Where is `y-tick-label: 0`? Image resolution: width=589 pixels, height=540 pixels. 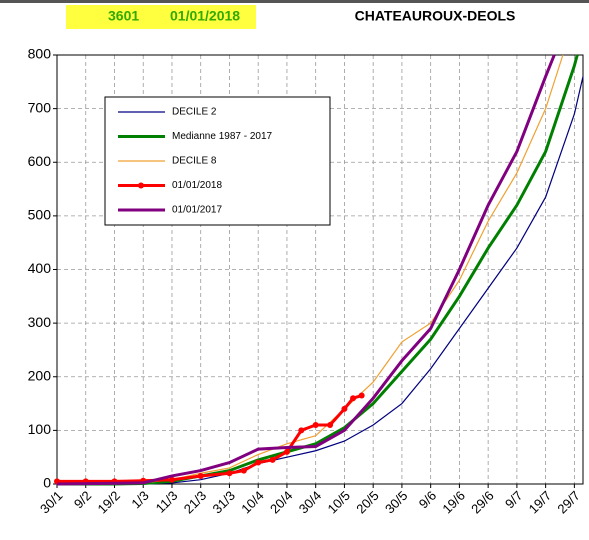 y-tick-label: 0 is located at coordinates (47, 483).